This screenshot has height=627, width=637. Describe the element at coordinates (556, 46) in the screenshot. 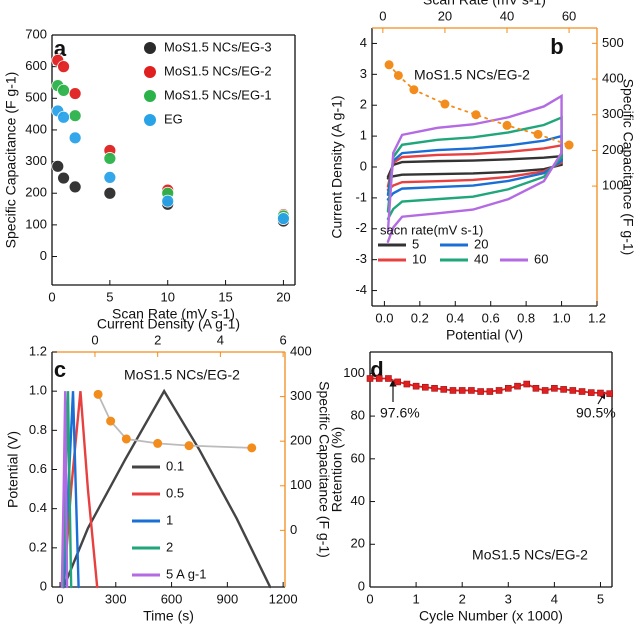

I see `panel-label: b` at that location.